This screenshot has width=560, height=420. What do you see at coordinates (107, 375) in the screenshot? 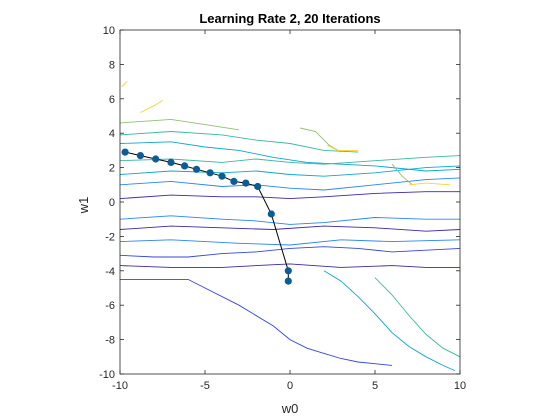
I see `y-tick-label: -10` at bounding box center [107, 375].